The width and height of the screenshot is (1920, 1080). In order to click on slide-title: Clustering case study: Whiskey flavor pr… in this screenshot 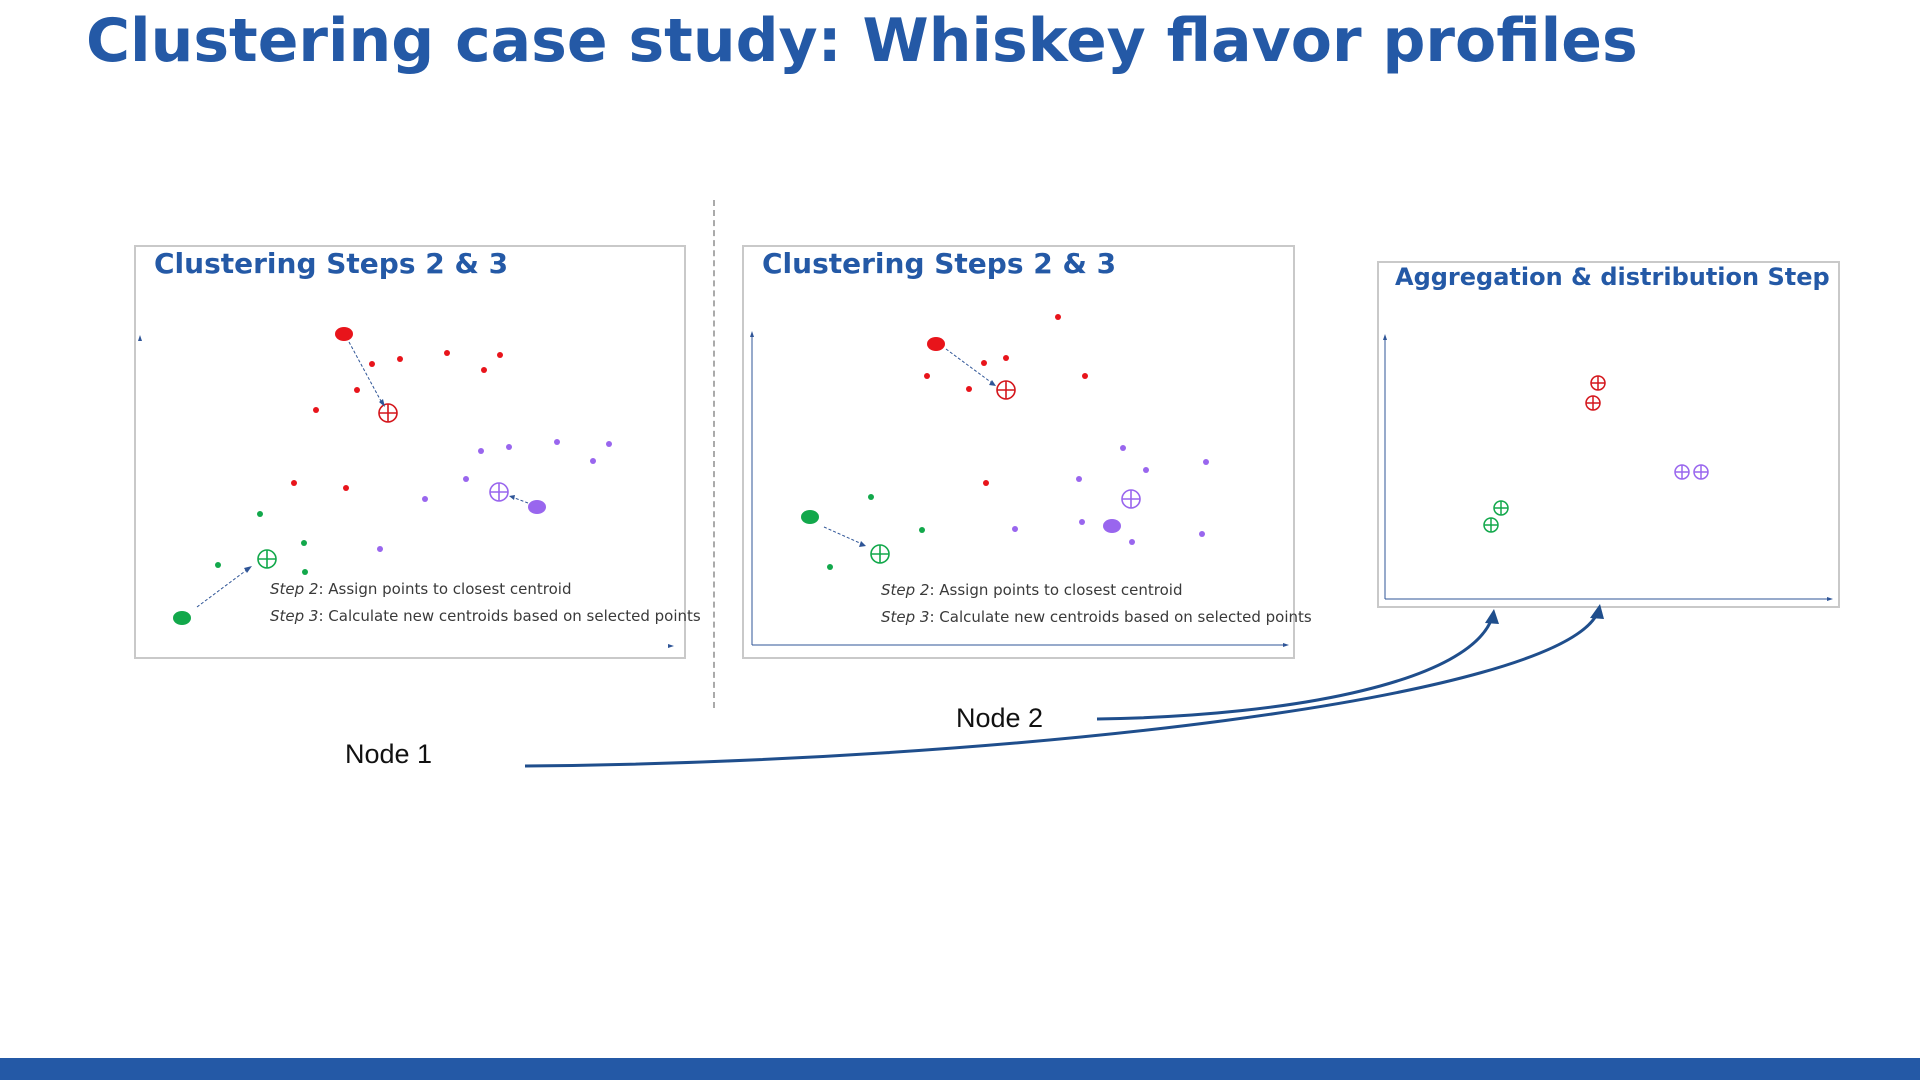, I will do `click(862, 41)`.